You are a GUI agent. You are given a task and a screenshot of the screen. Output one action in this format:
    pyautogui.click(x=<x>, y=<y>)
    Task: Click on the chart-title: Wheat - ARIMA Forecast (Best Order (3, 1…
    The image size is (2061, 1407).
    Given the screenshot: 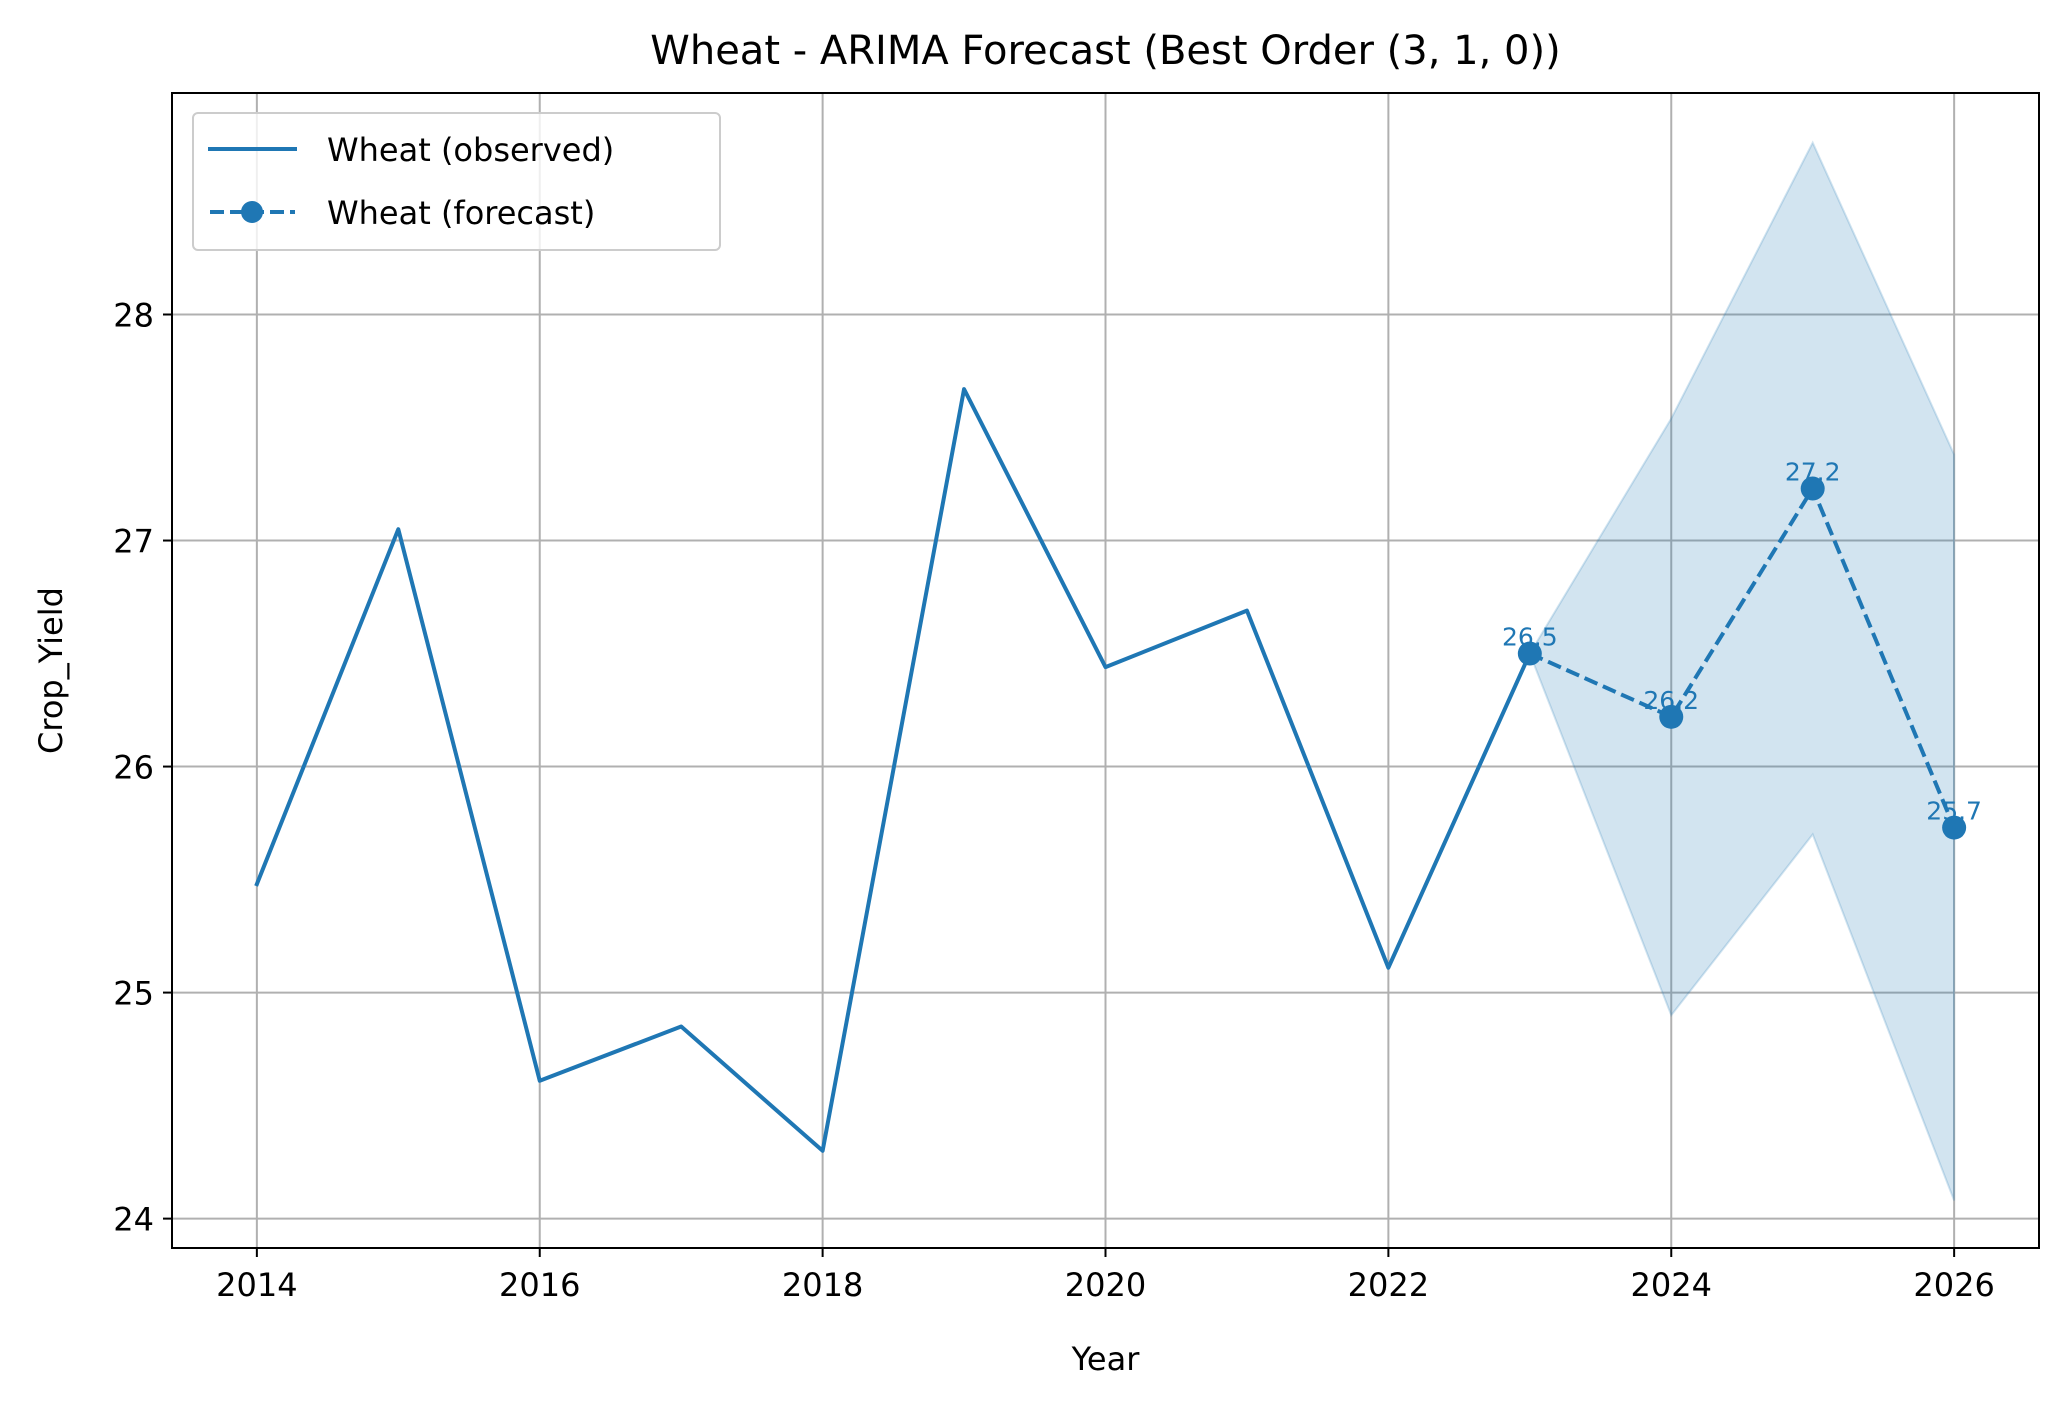 What is the action you would take?
    pyautogui.click(x=1105, y=51)
    